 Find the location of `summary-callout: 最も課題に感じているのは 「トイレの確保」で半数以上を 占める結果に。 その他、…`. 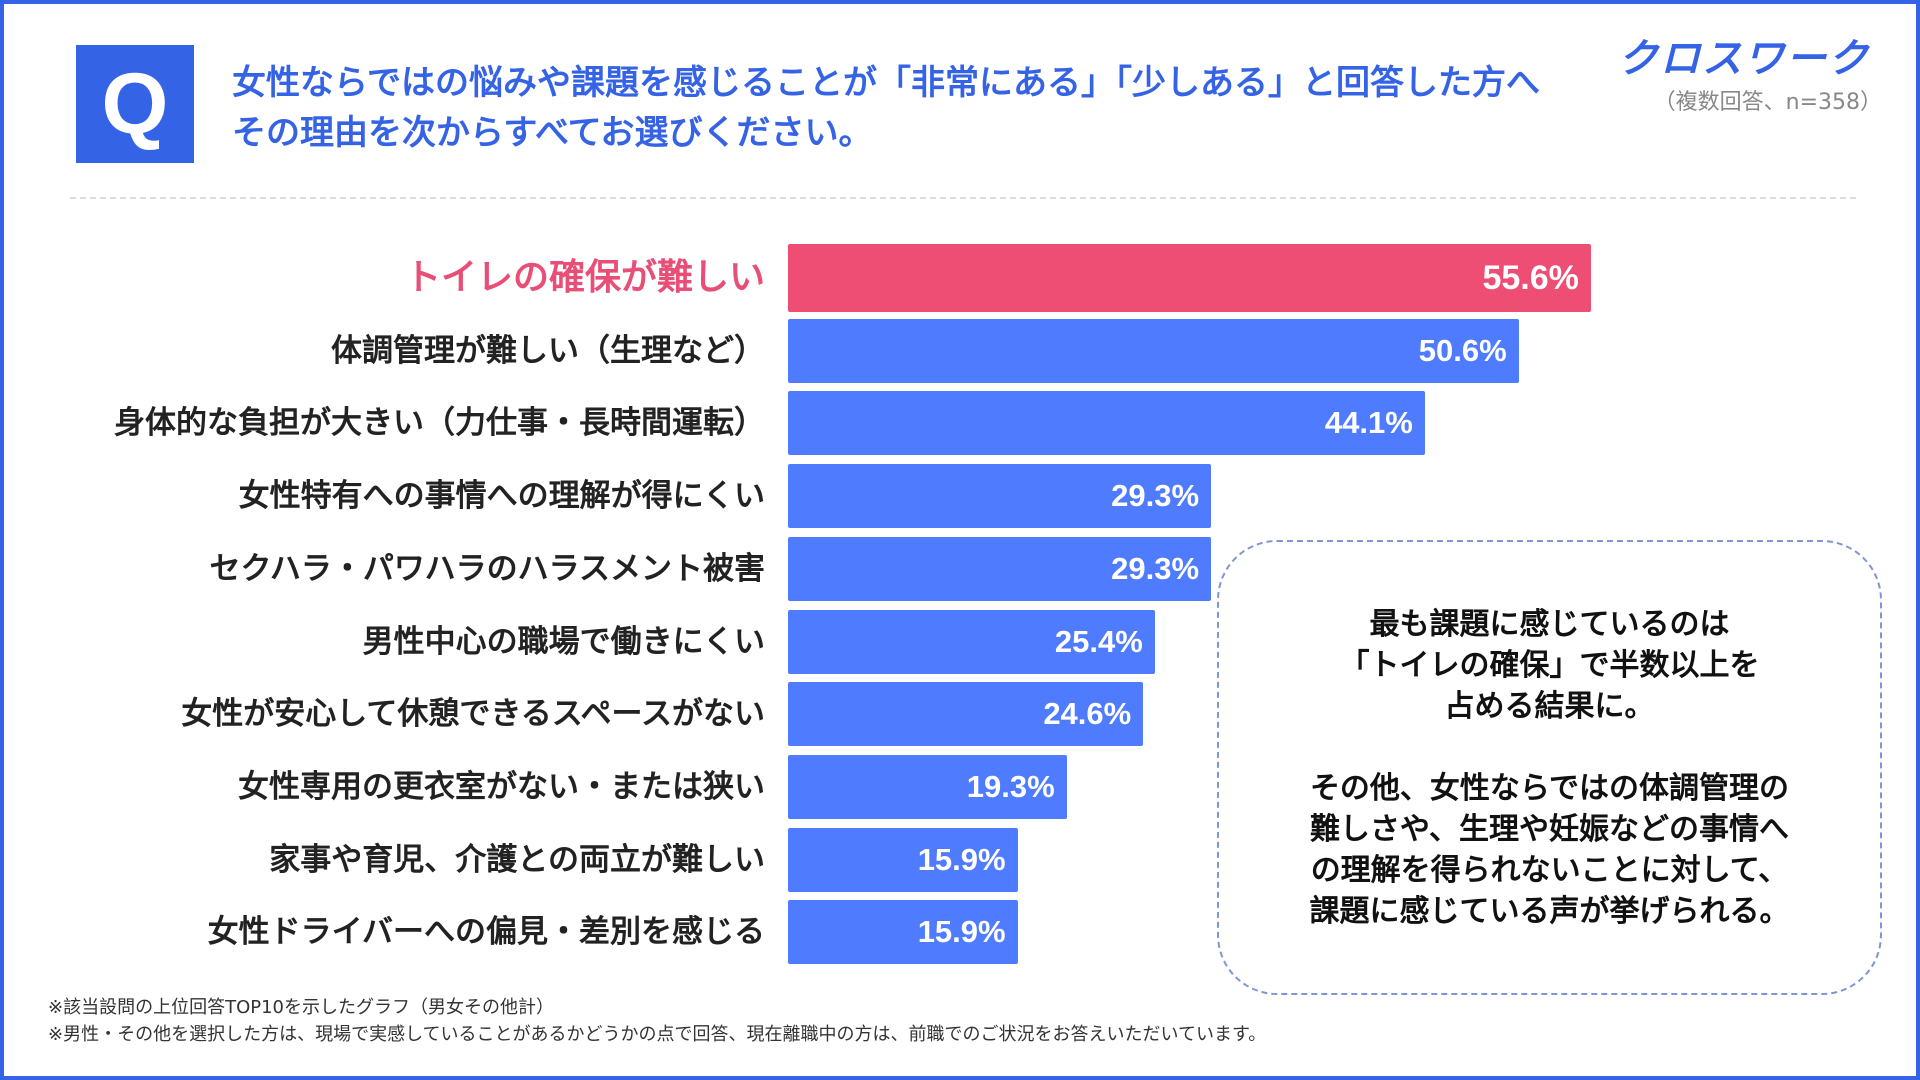

summary-callout: 最も課題に感じているのは 「トイレの確保」で半数以上を 占める結果に。 その他、… is located at coordinates (1549, 767).